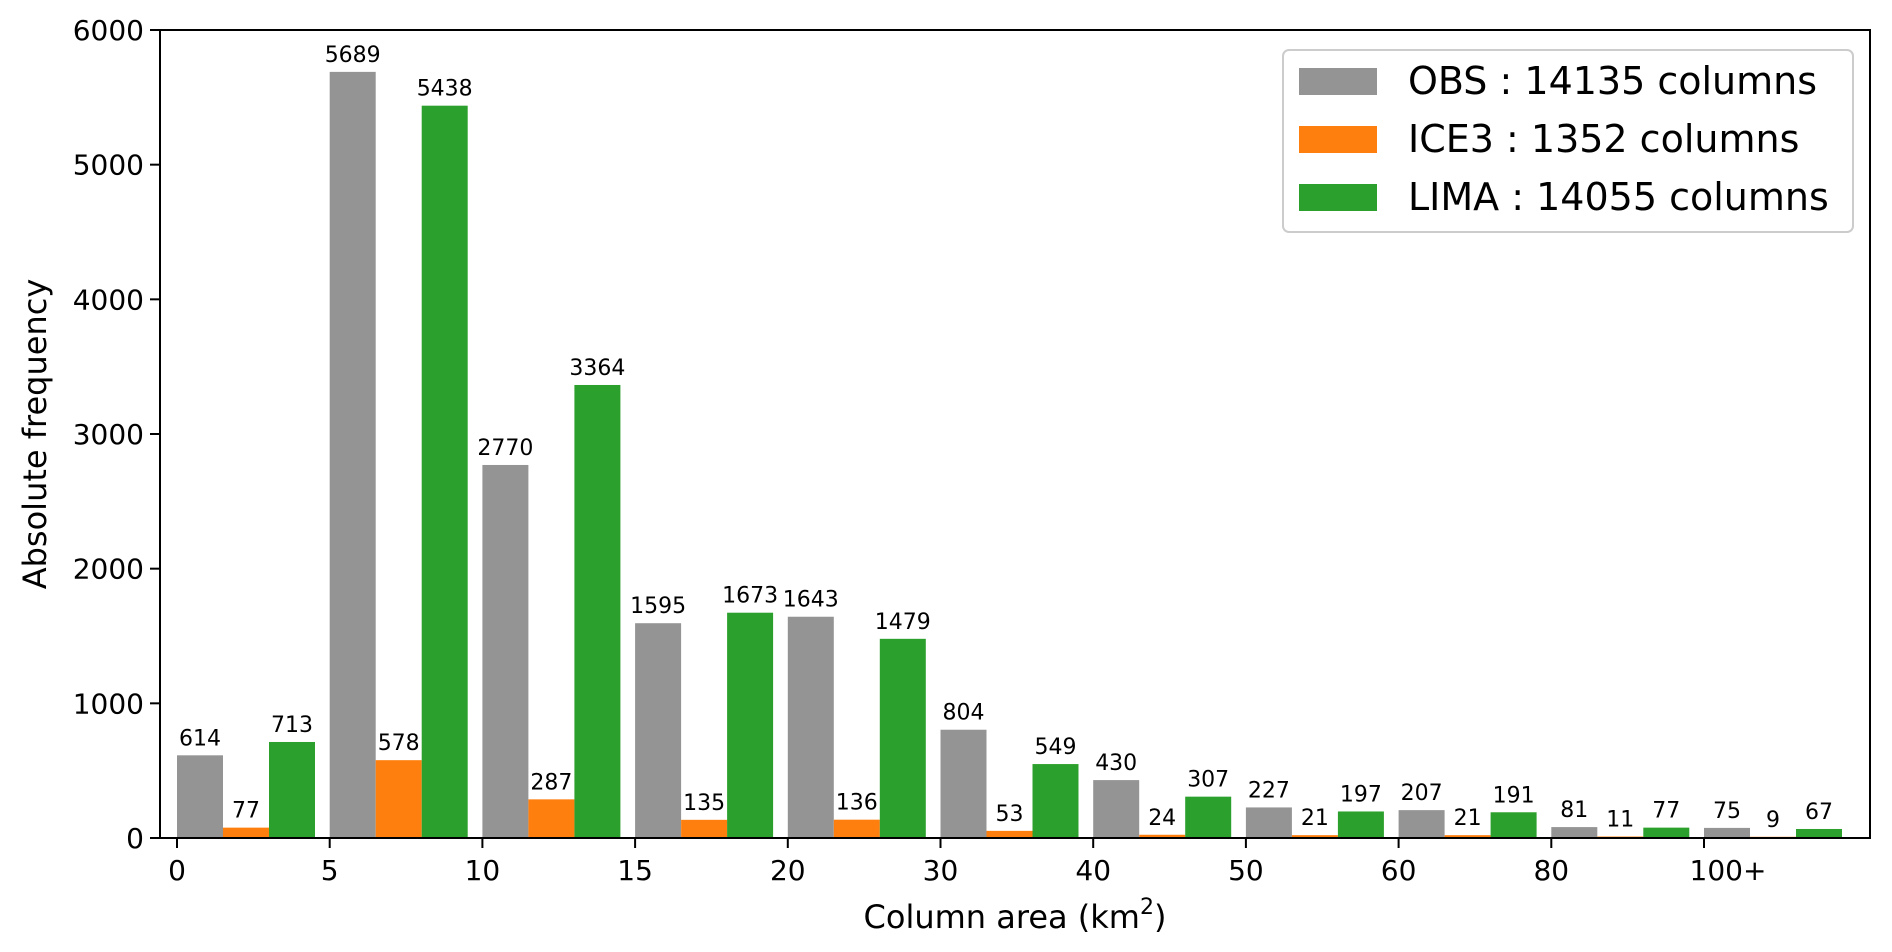 This screenshot has height=952, width=1892. What do you see at coordinates (108, 569) in the screenshot?
I see `y-tick-label: 2000` at bounding box center [108, 569].